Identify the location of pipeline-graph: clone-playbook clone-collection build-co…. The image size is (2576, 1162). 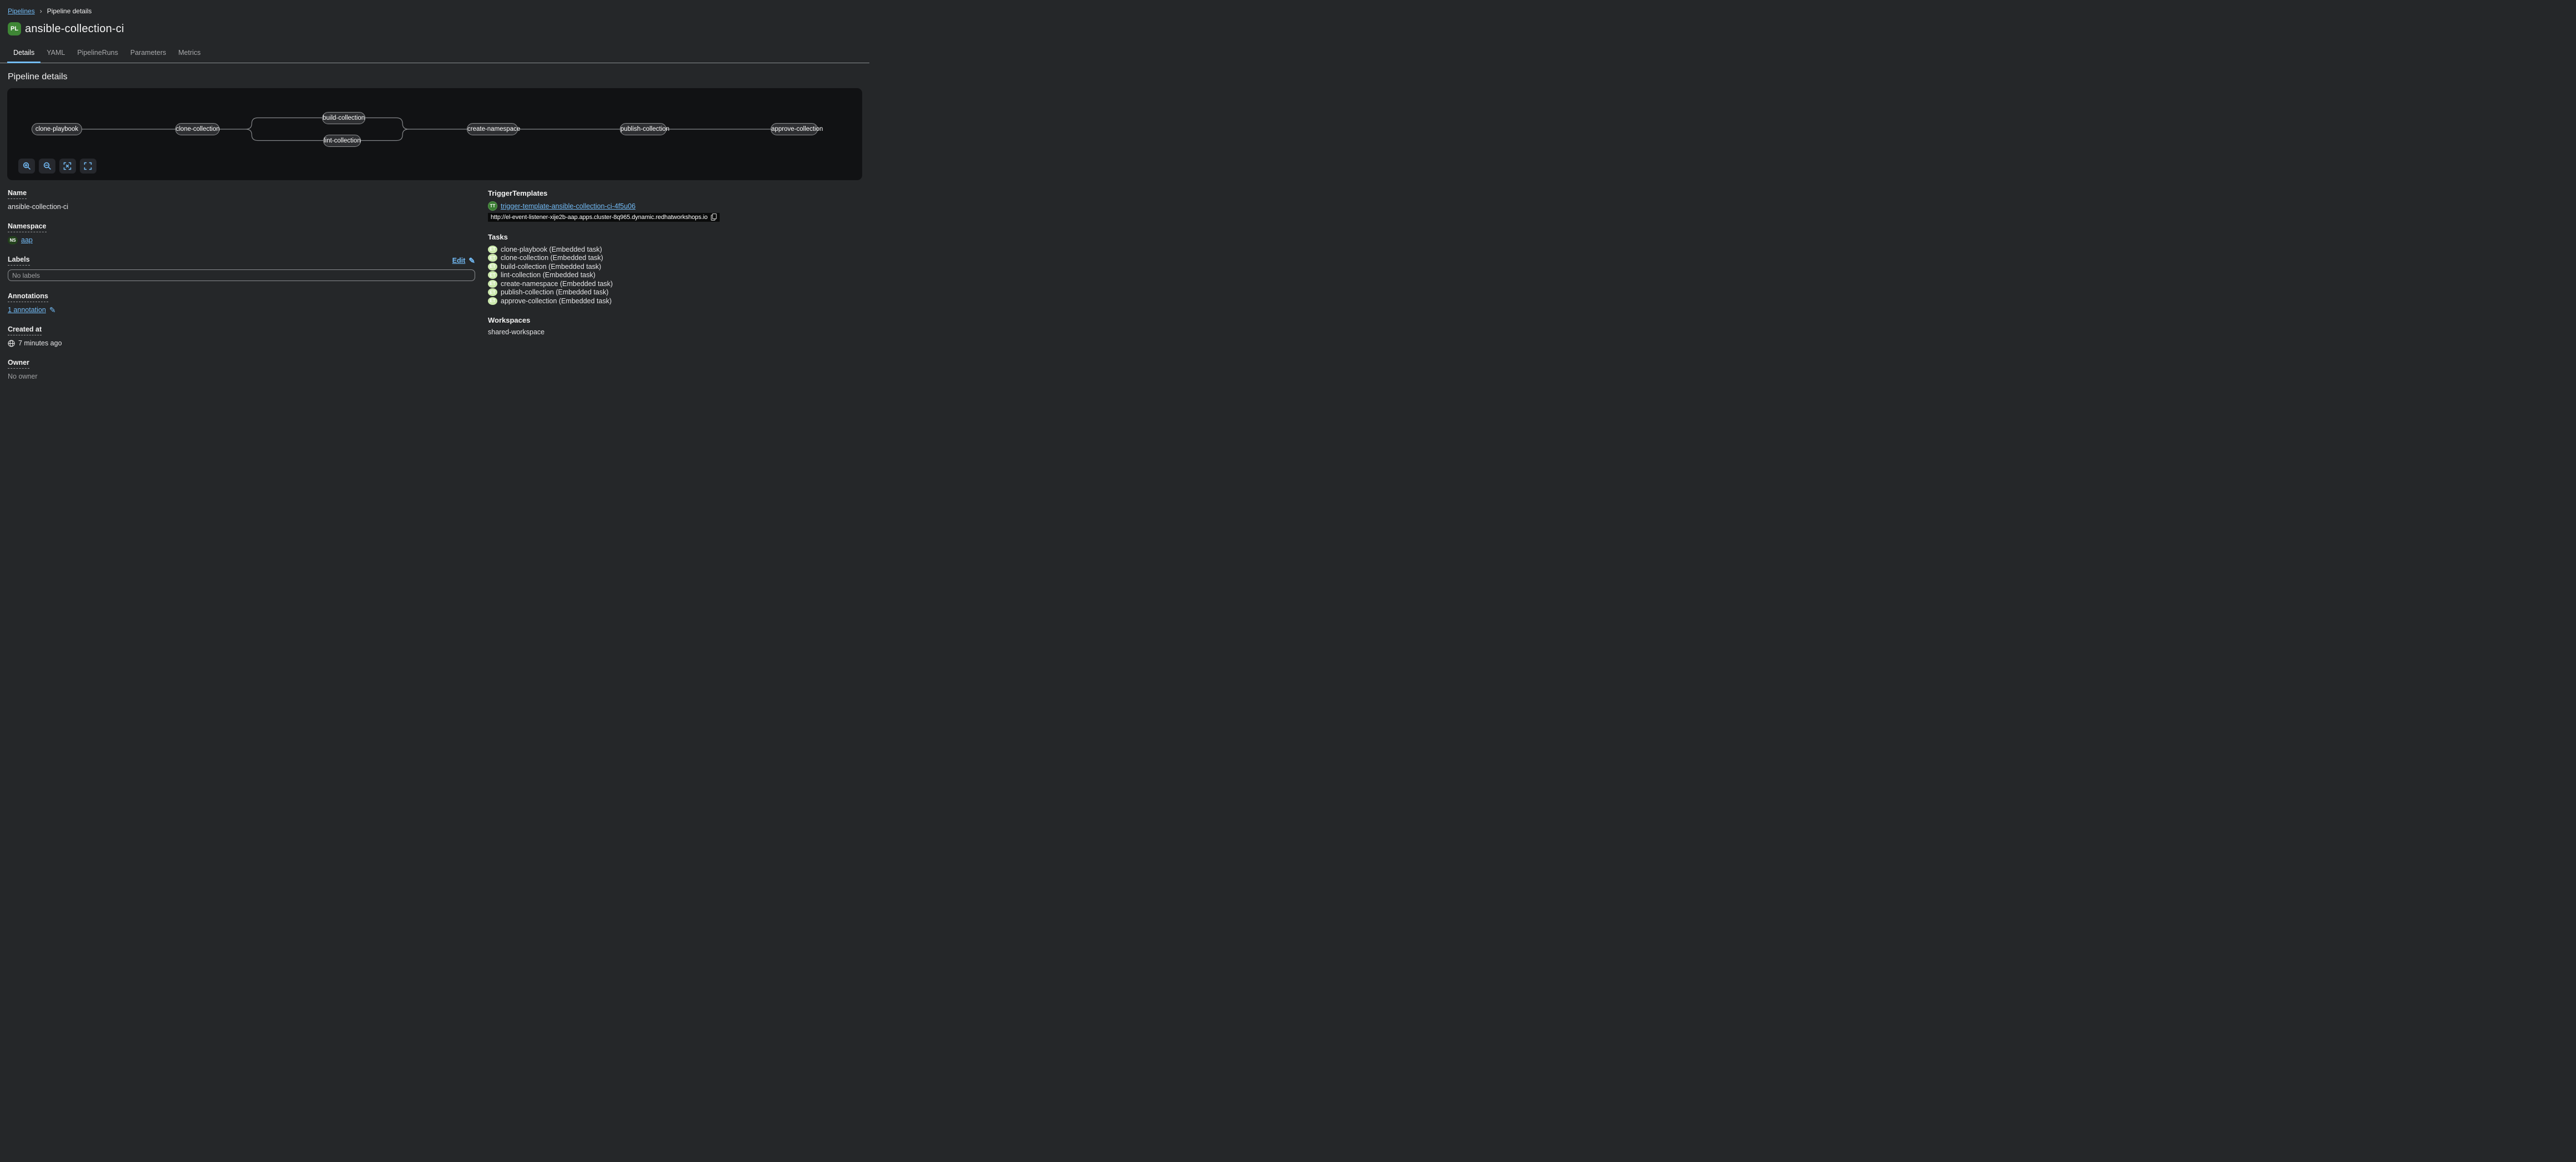
(435, 134).